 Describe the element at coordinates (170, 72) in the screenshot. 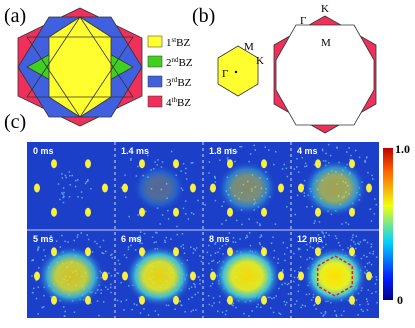

I see `legend: 1stBZ 2ndBZ 3rdBZ 4thBZ` at that location.